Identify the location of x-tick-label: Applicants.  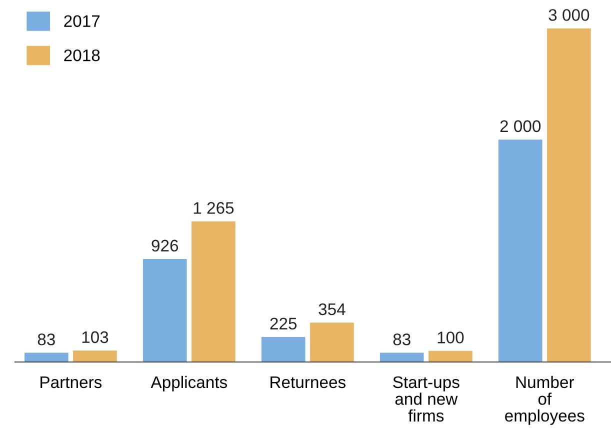
(189, 384).